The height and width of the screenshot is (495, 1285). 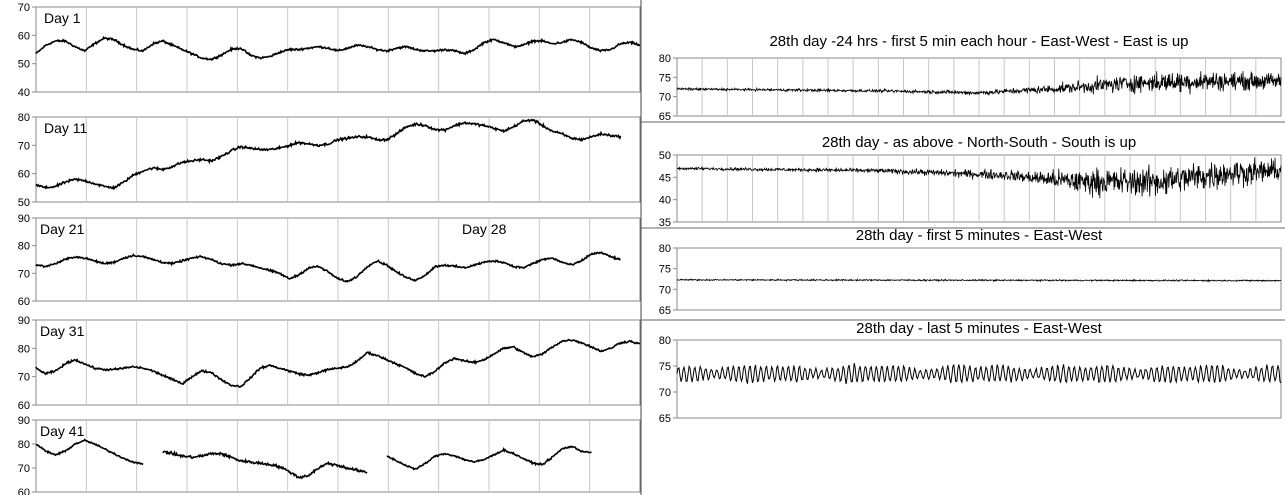 What do you see at coordinates (665, 178) in the screenshot?
I see `y-tick-label: 45` at bounding box center [665, 178].